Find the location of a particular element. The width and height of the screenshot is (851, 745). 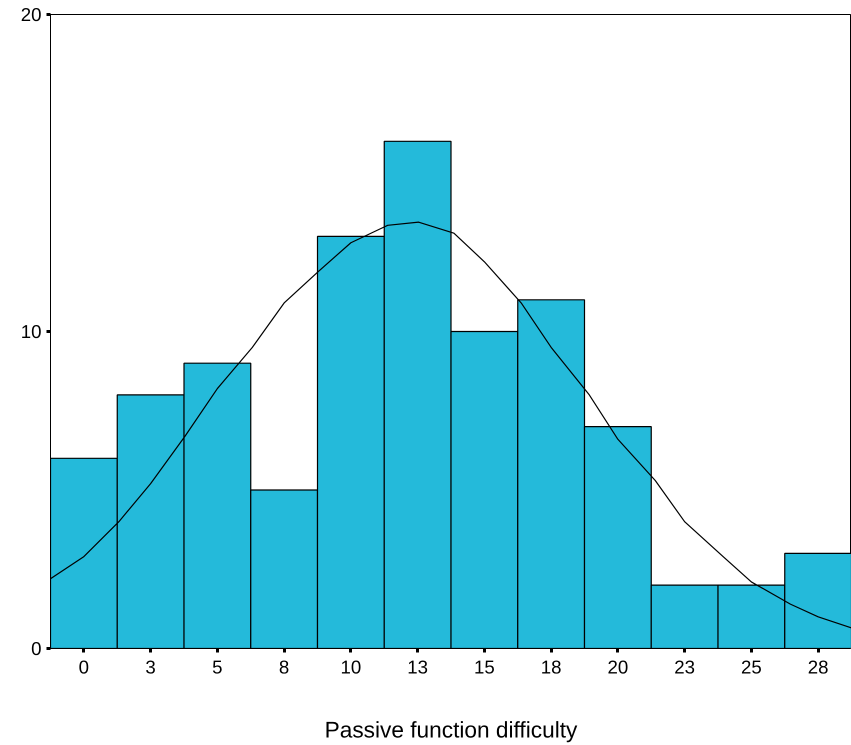

y-tick-label: 20 is located at coordinates (31, 14).